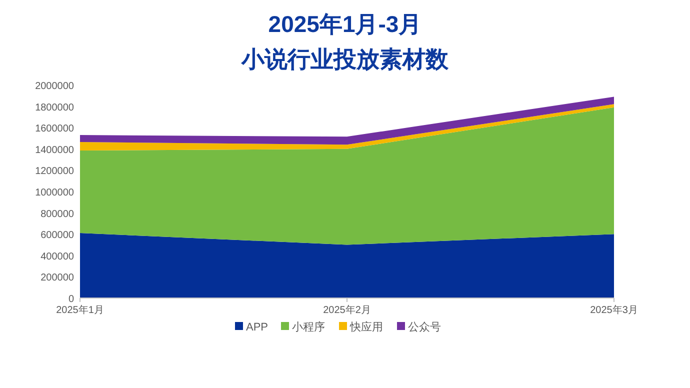 This screenshot has width=690, height=388. What do you see at coordinates (308, 327) in the screenshot?
I see `legend-label: 小程序` at bounding box center [308, 327].